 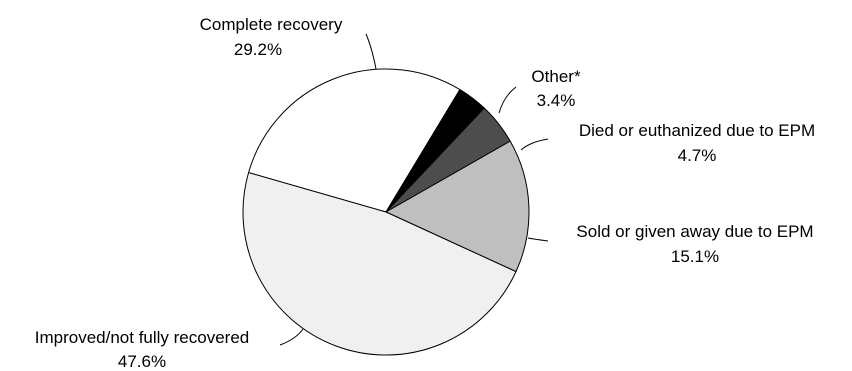 What do you see at coordinates (695, 256) in the screenshot?
I see `slice-value-sold-given-away: 15.1%` at bounding box center [695, 256].